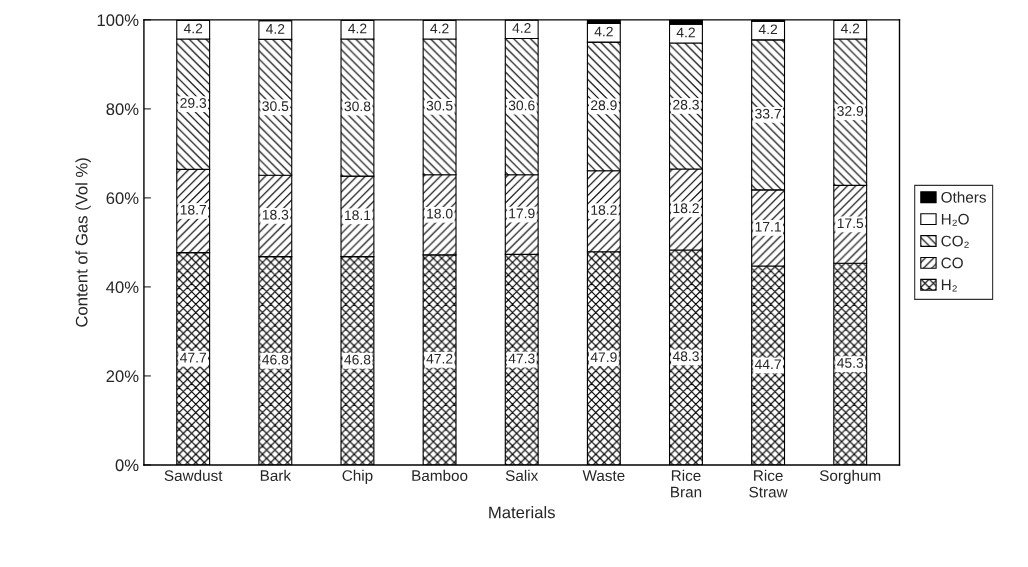  What do you see at coordinates (850, 223) in the screenshot?
I see `data-label: 17.5` at bounding box center [850, 223].